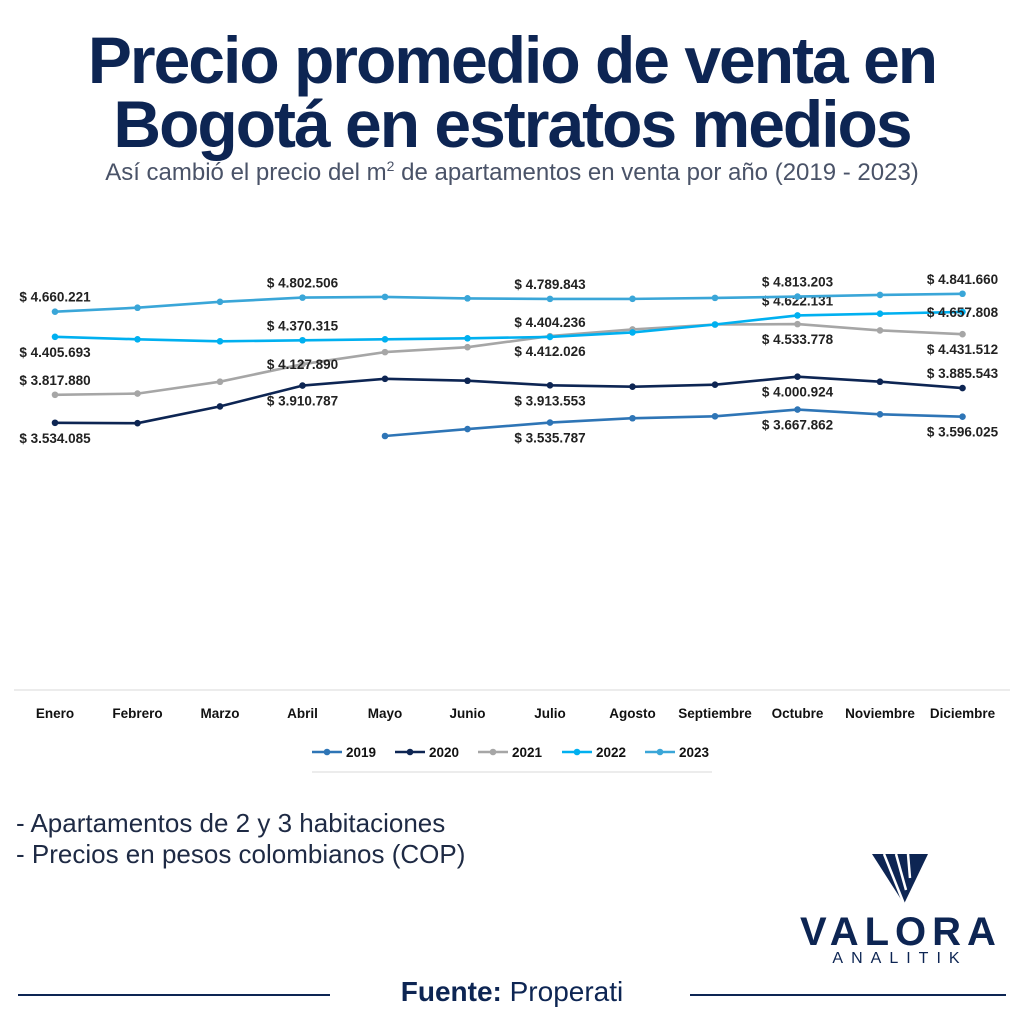  Describe the element at coordinates (137, 713) in the screenshot. I see `x-tick-label-febrero: Febrero` at that location.